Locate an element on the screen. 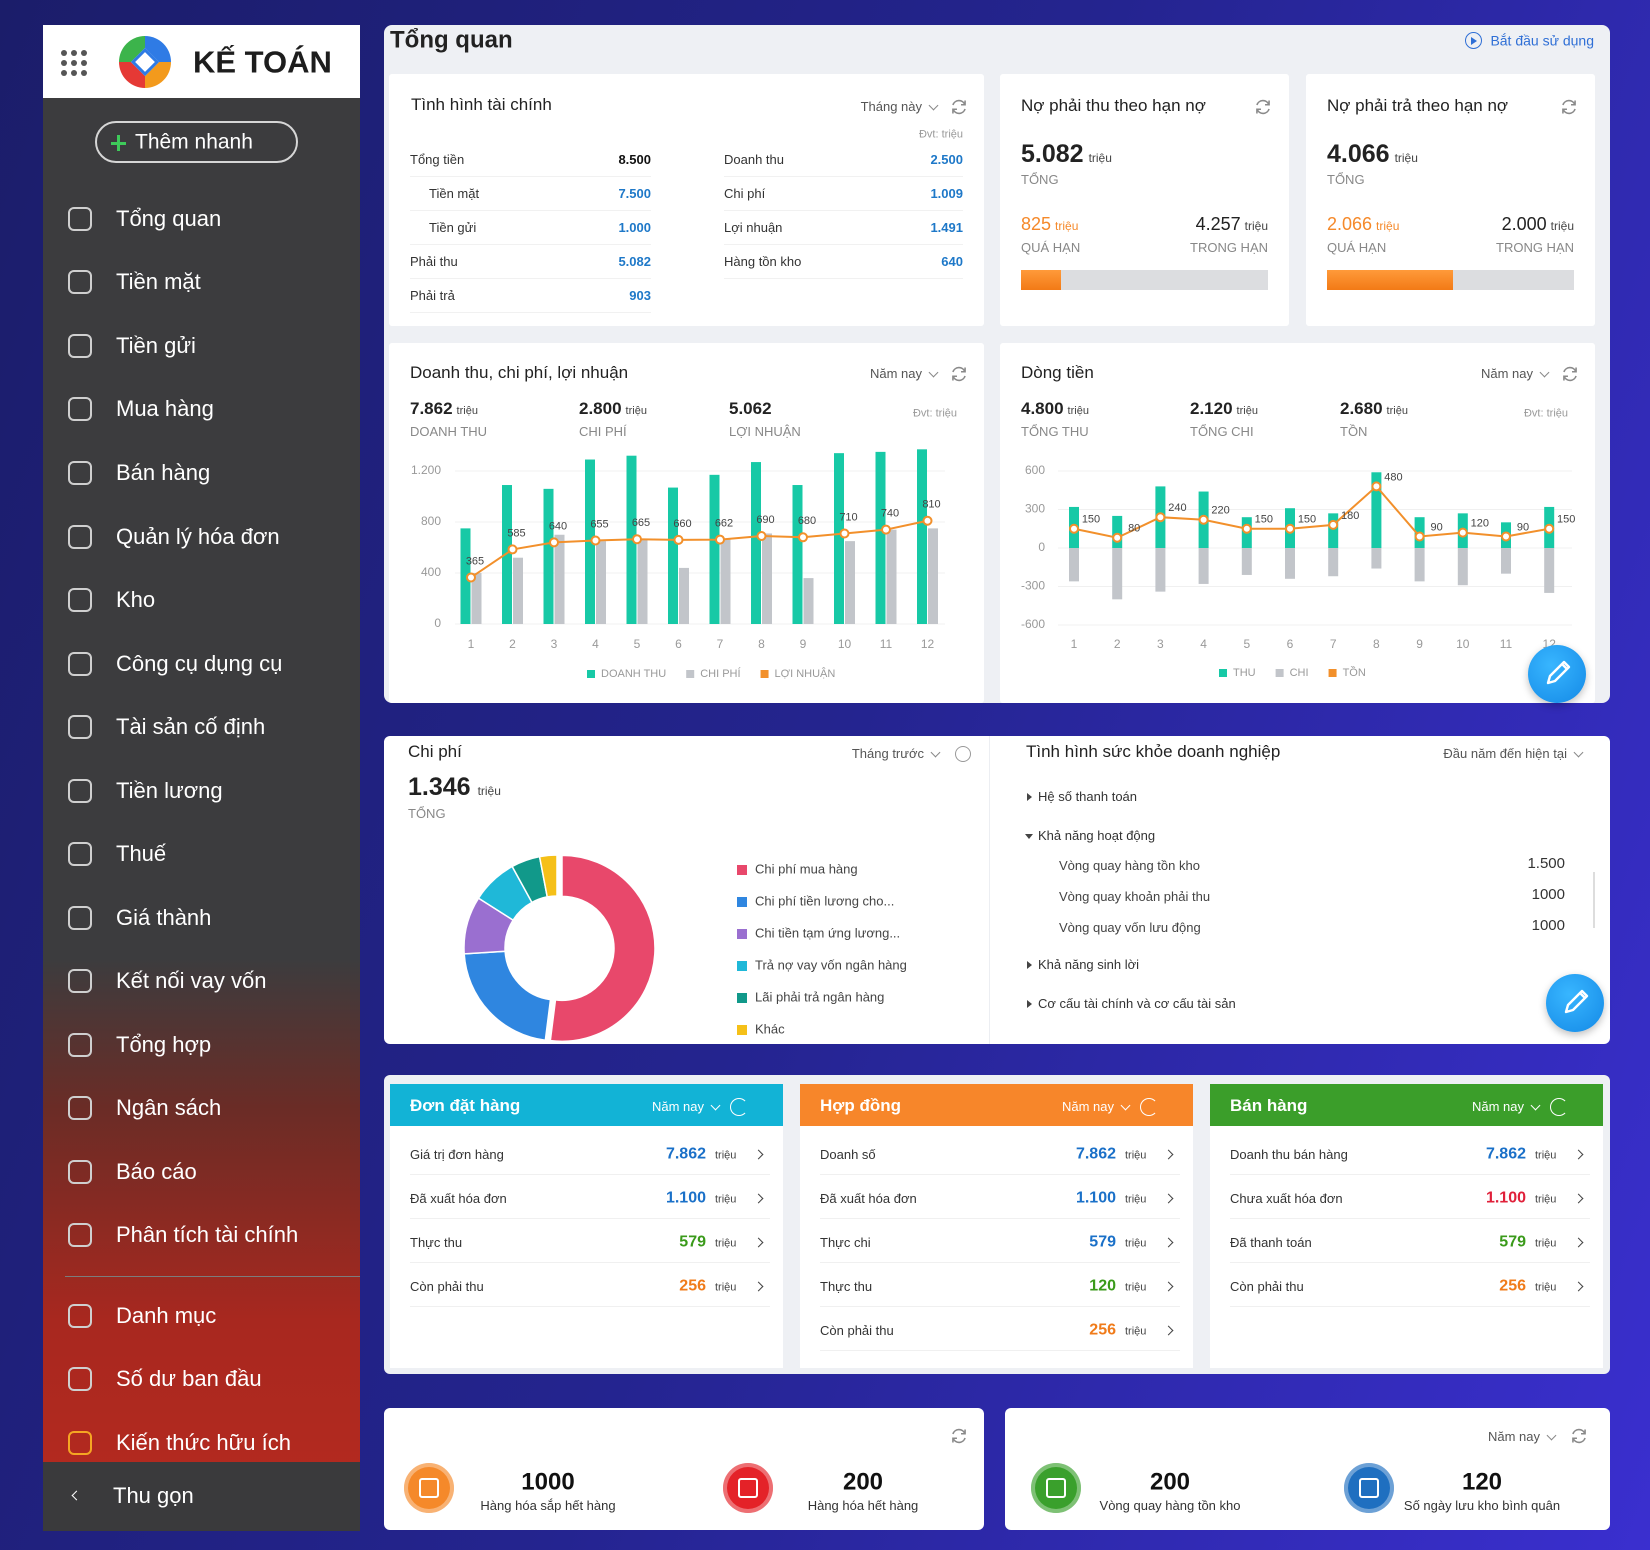 This screenshot has height=1550, width=1650. menu-item: Danh mục is located at coordinates (201, 1316).